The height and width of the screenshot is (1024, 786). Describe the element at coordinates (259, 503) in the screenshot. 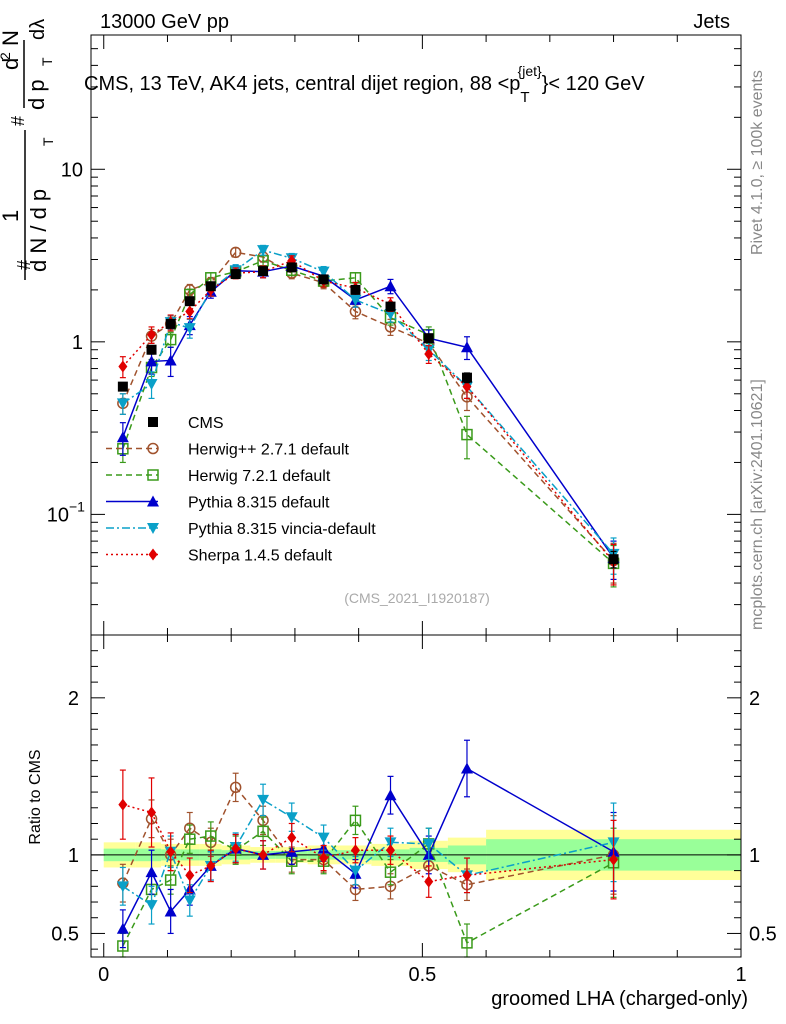

I see `legend-label: Pythia 8.315 default` at that location.